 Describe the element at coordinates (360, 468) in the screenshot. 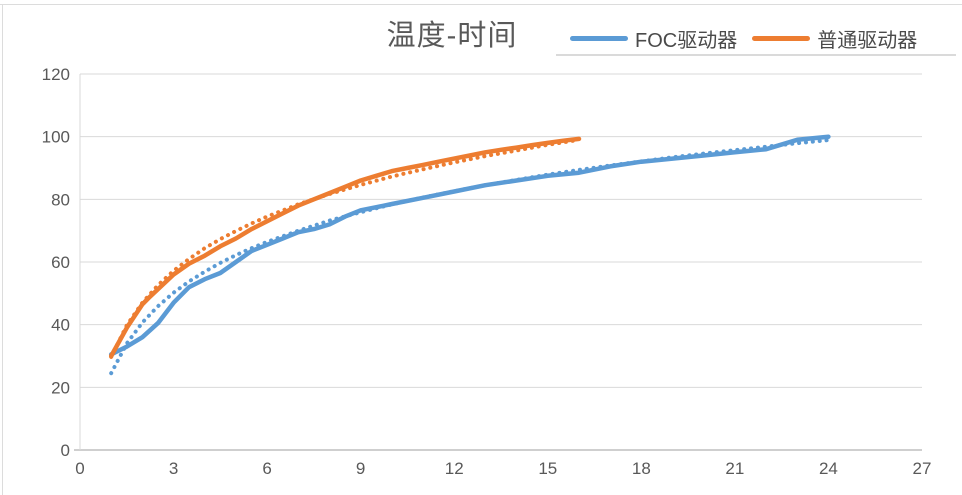

I see `x-tick-label-9: 9` at that location.